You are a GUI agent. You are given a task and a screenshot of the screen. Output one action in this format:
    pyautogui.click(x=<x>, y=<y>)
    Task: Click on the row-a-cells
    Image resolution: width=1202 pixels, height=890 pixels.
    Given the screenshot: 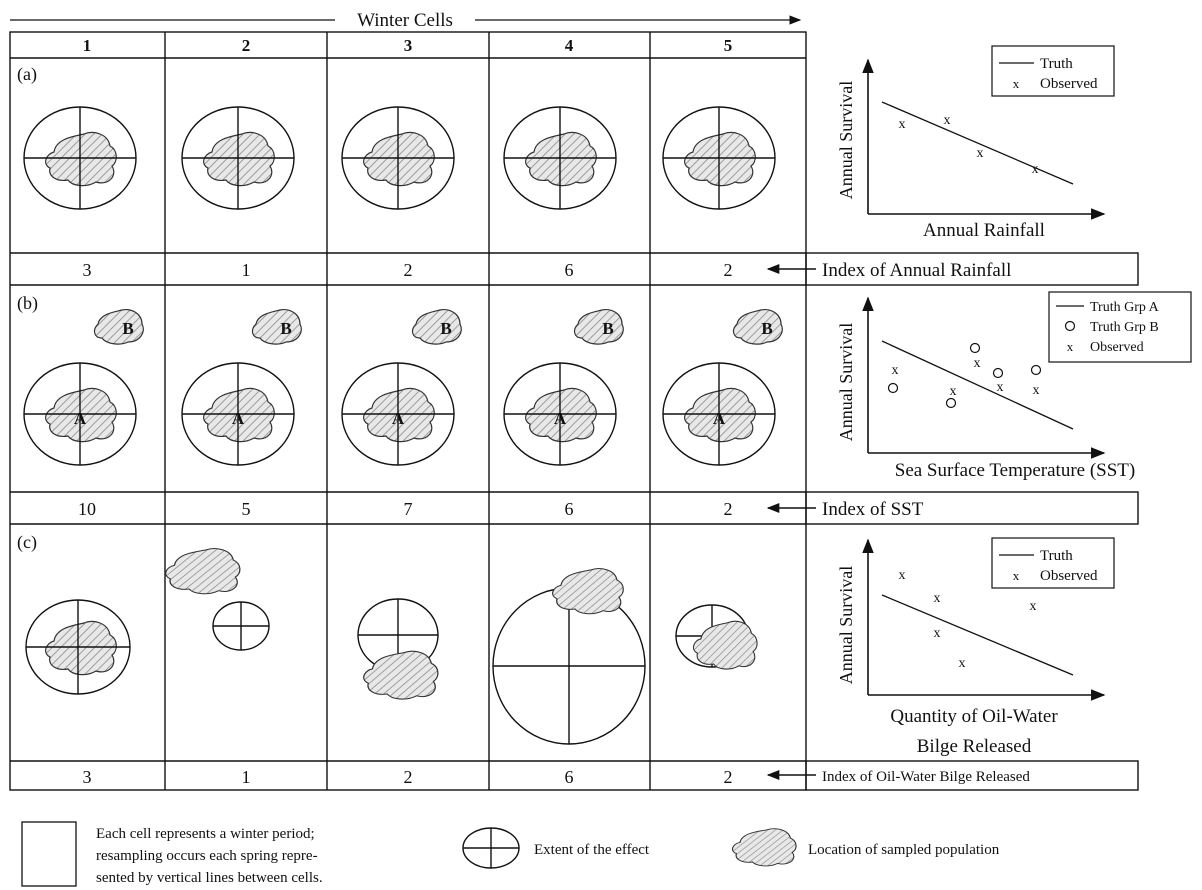 What is the action you would take?
    pyautogui.click(x=399, y=158)
    